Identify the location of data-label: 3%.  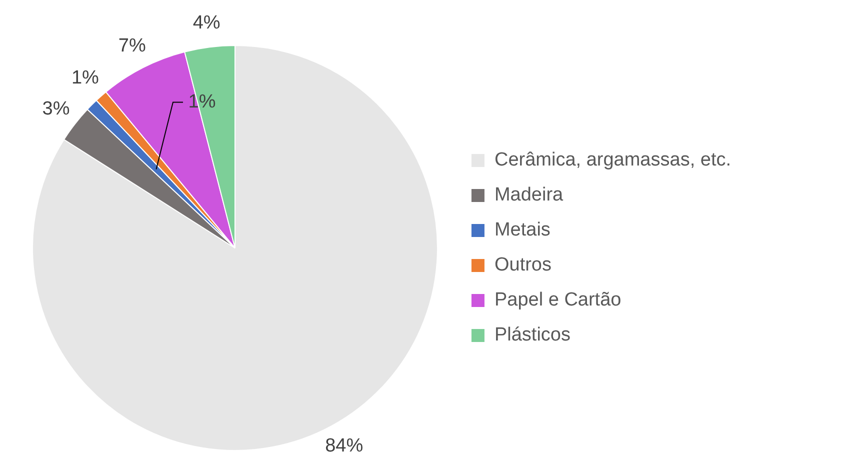
(56, 109).